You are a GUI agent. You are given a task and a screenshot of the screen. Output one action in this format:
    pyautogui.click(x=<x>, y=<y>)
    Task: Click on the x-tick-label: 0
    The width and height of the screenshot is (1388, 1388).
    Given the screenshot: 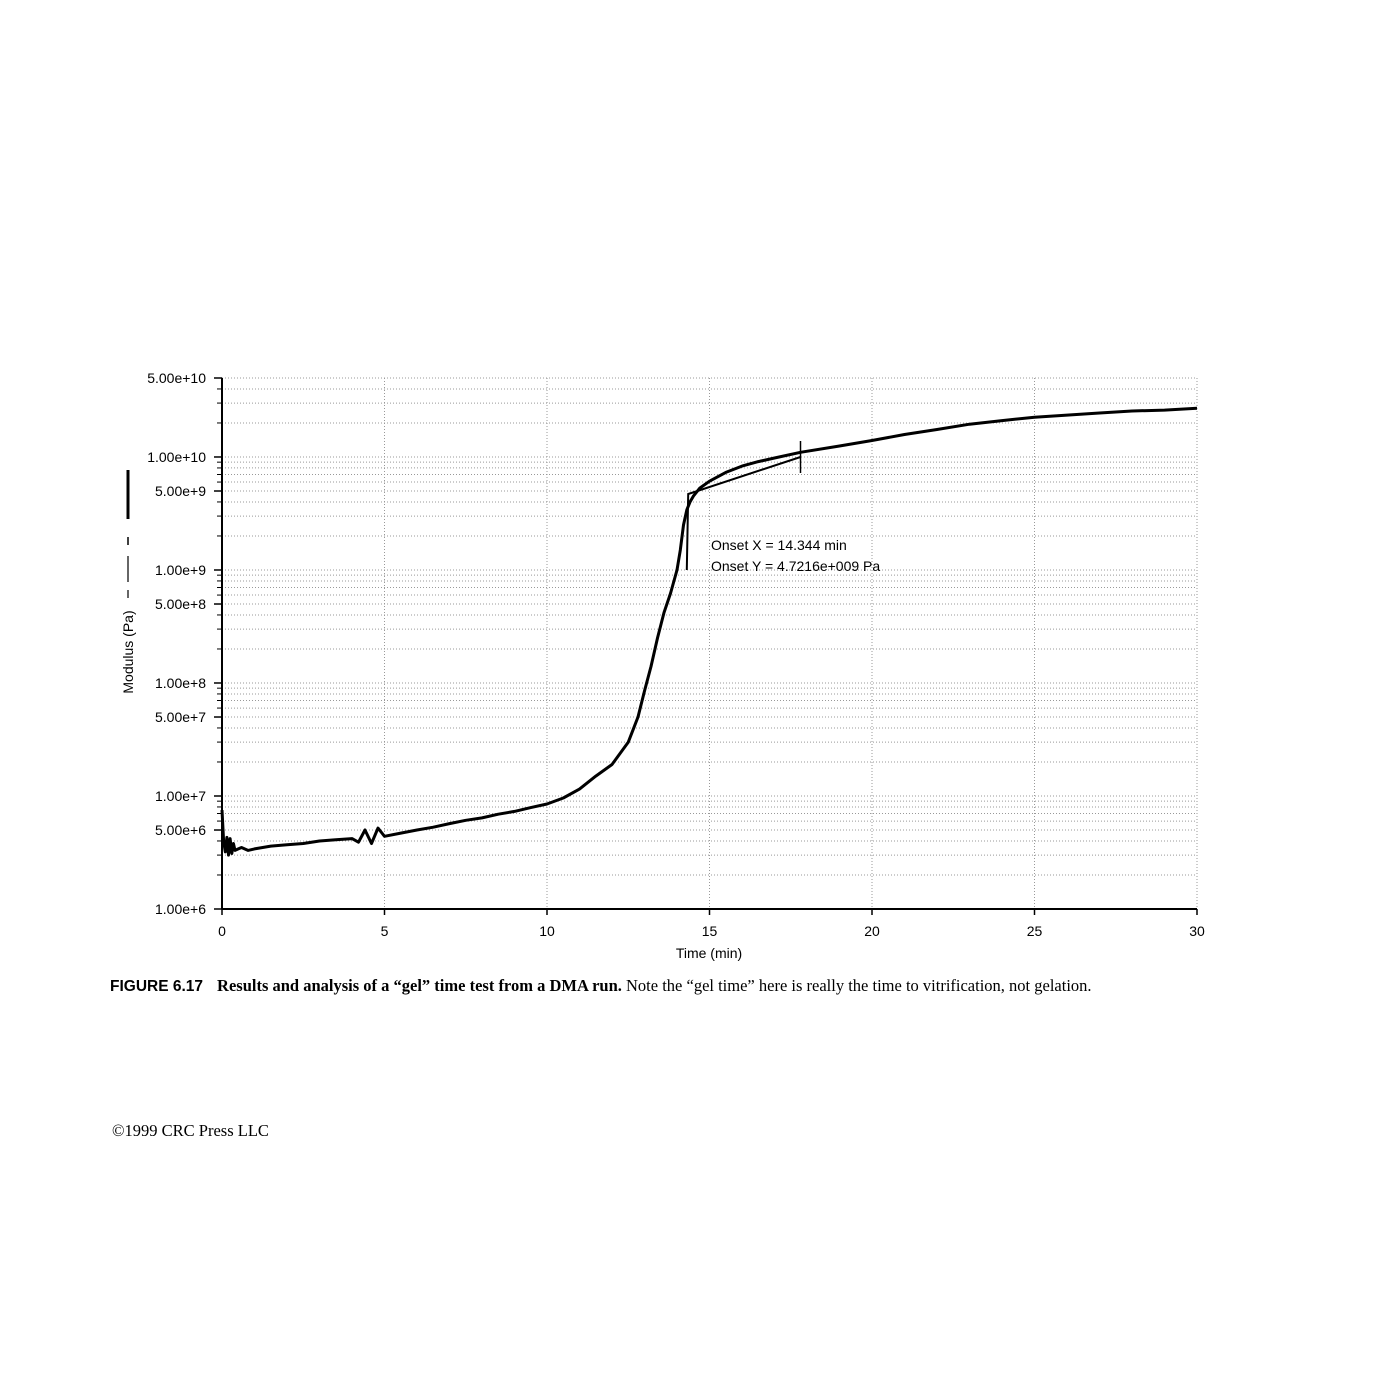 What is the action you would take?
    pyautogui.click(x=222, y=931)
    